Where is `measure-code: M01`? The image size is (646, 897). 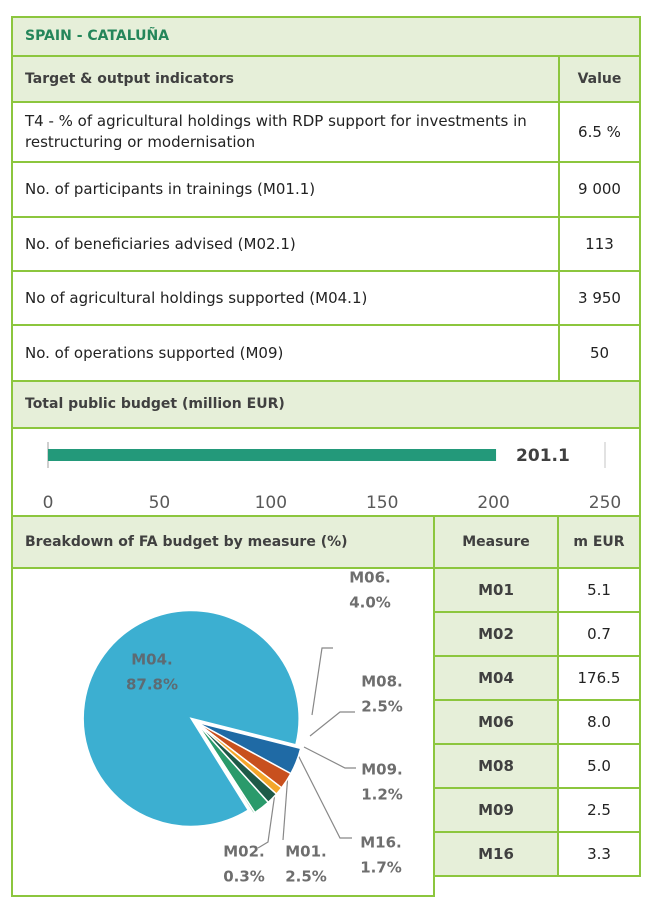
measure-code: M01 is located at coordinates (496, 590).